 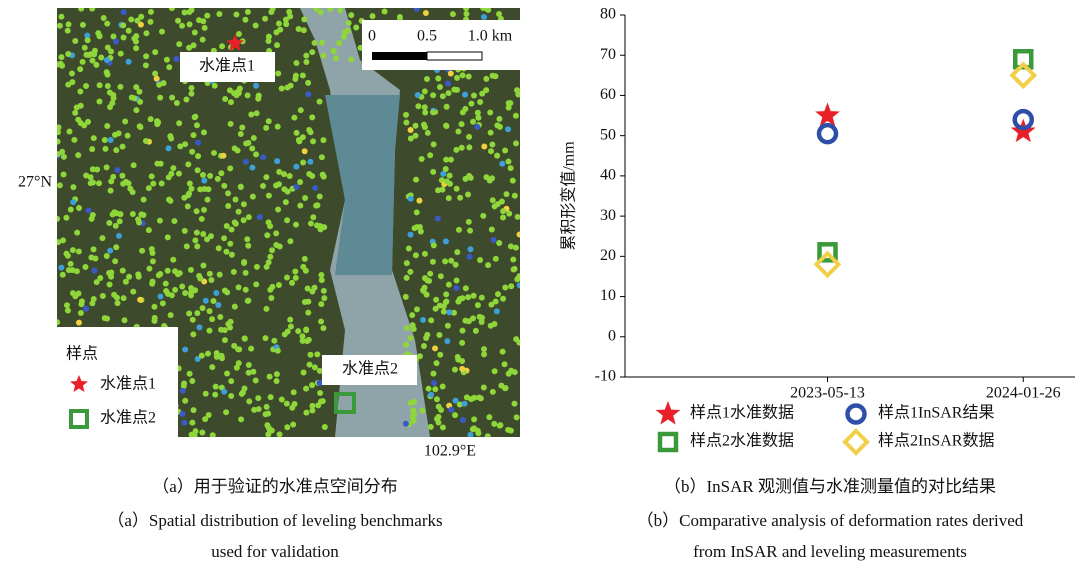 What do you see at coordinates (1023, 75) in the screenshot?
I see `data-point` at bounding box center [1023, 75].